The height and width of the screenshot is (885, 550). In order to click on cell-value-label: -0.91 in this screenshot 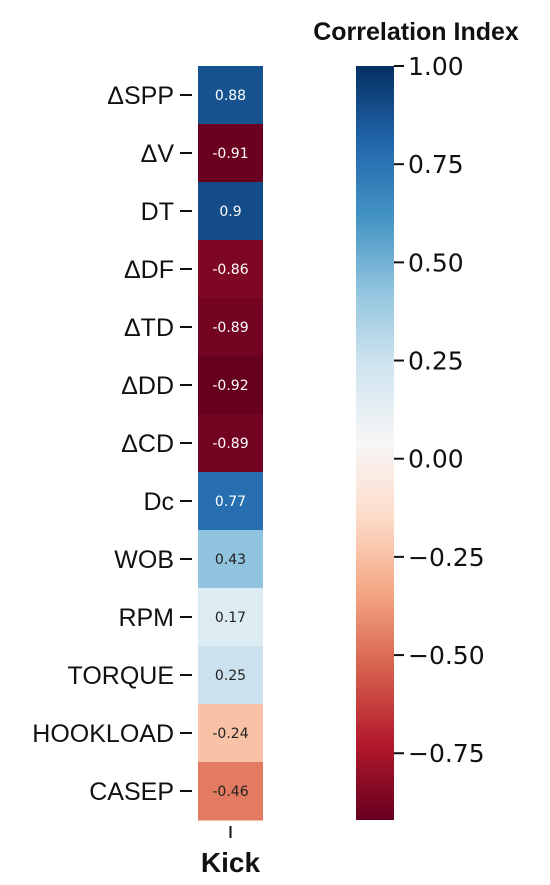, I will do `click(230, 154)`.